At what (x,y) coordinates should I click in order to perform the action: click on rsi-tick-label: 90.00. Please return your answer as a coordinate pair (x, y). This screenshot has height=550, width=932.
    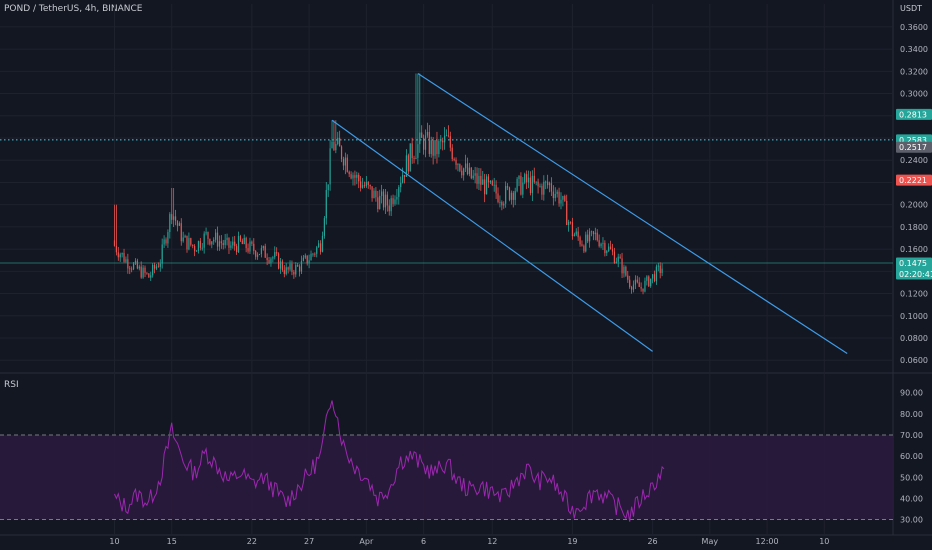
    Looking at the image, I should click on (911, 393).